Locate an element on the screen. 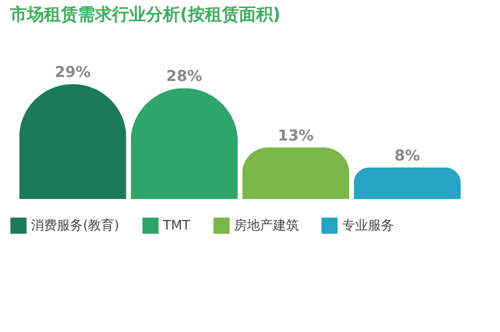 This screenshot has width=500, height=332. chart-title: 市场租赁需求行业分析(按租赁面积) is located at coordinates (145, 15).